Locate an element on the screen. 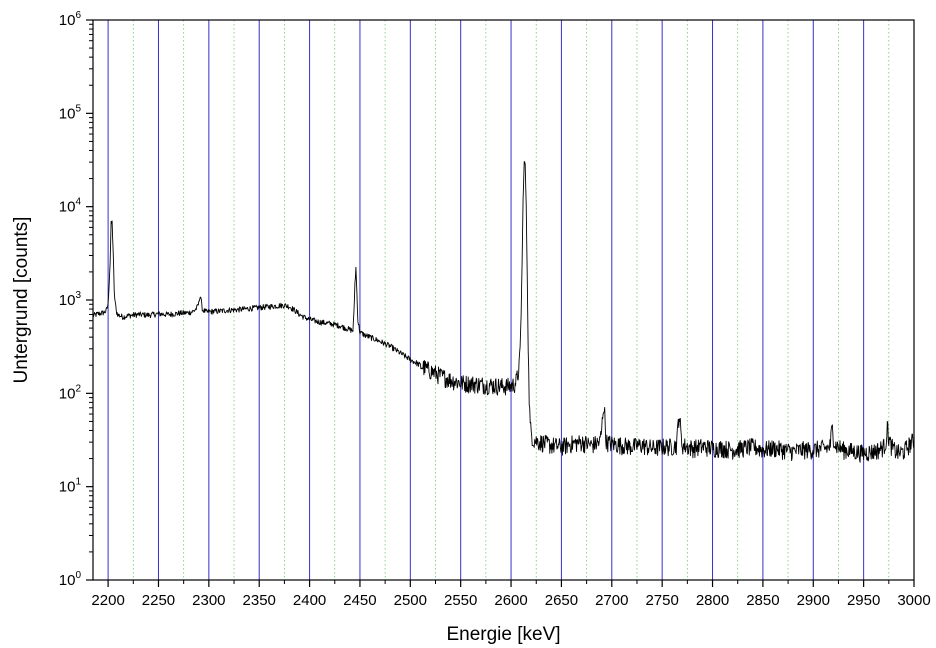 The height and width of the screenshot is (648, 936). x-axis-ticks is located at coordinates (511, 583).